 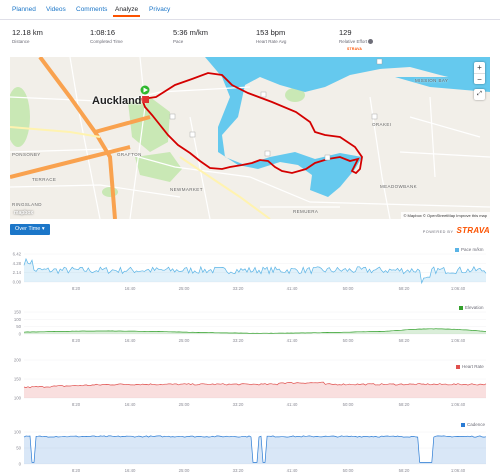 I want to click on pace-x-tick: 1:06:40, so click(x=458, y=288).